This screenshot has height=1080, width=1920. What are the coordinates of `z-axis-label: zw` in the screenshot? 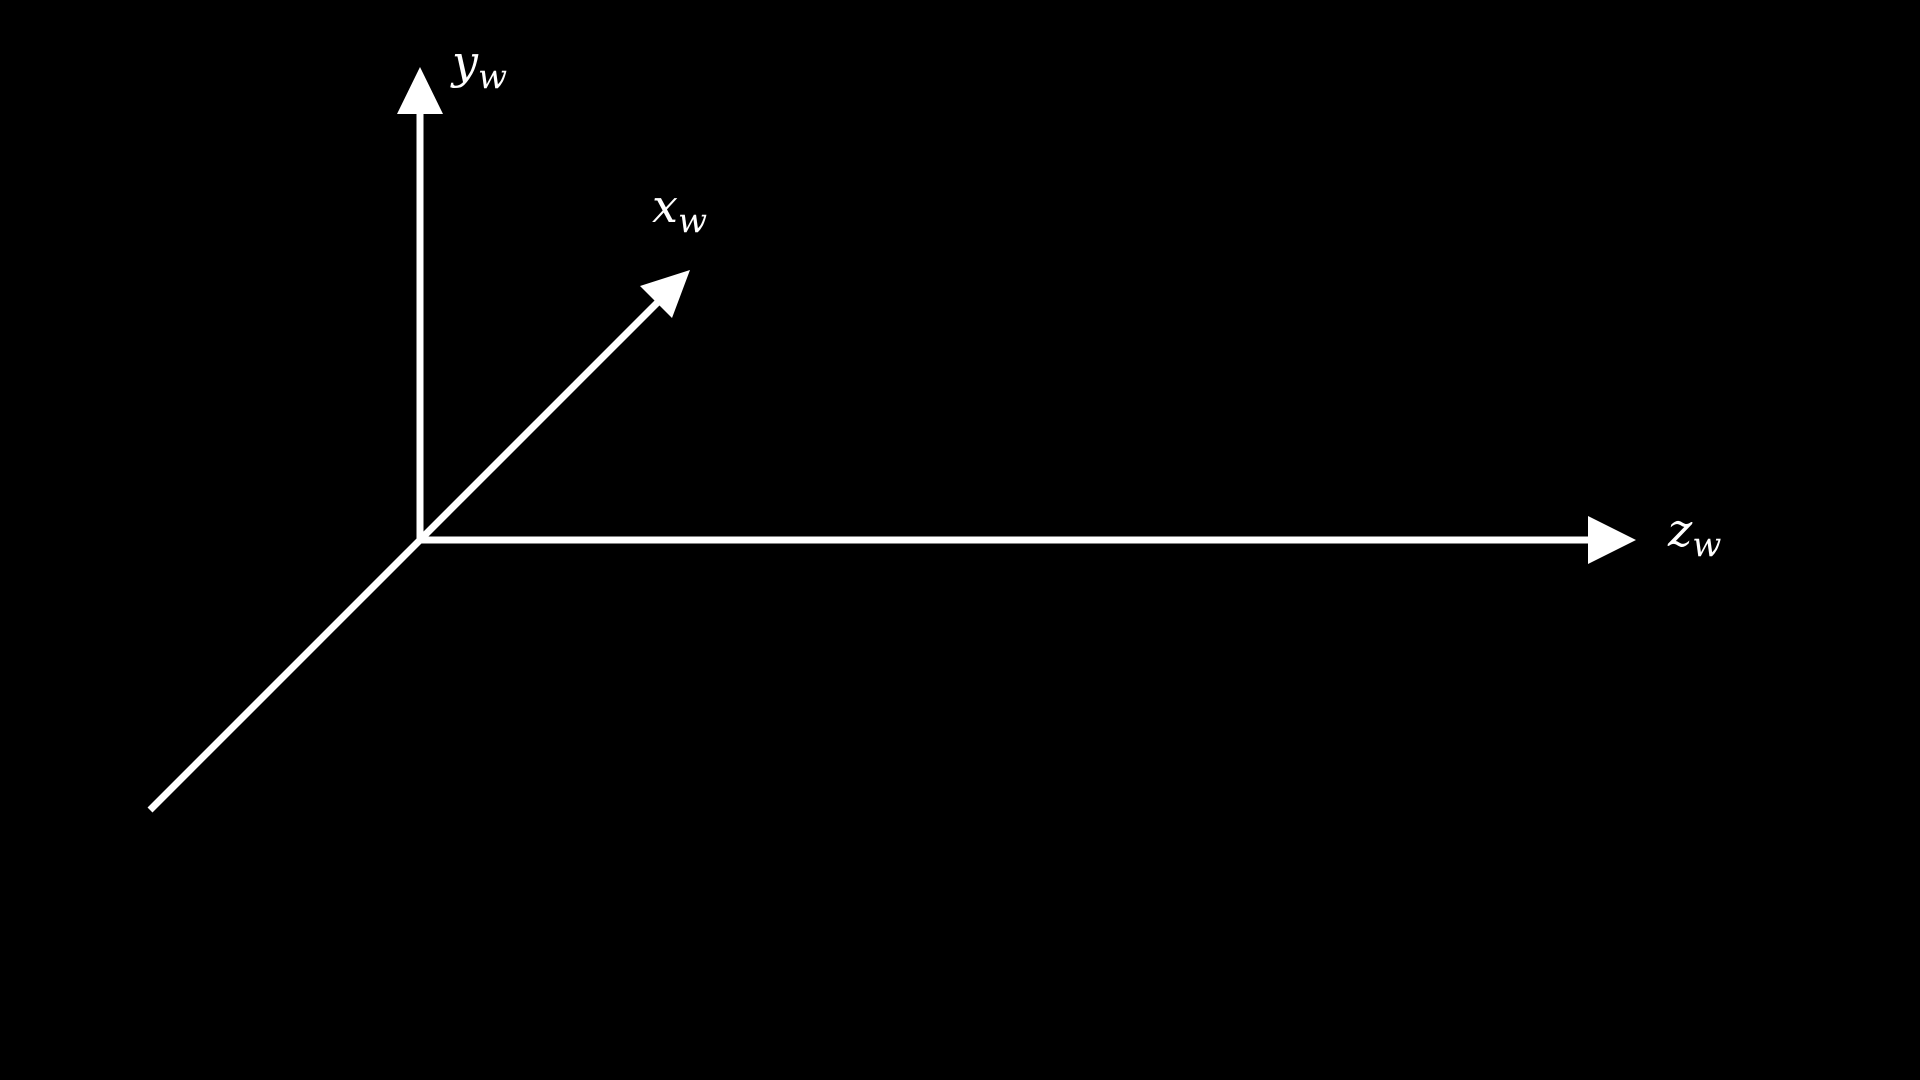 It's located at (1694, 534).